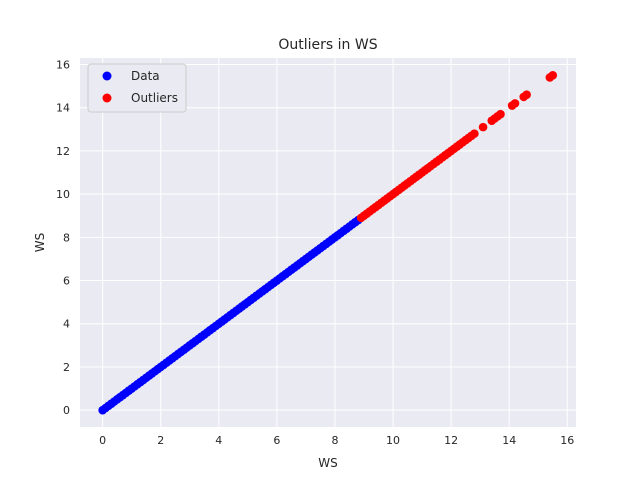 Image resolution: width=640 pixels, height=480 pixels. Describe the element at coordinates (509, 440) in the screenshot. I see `x-tick-label: 14` at that location.